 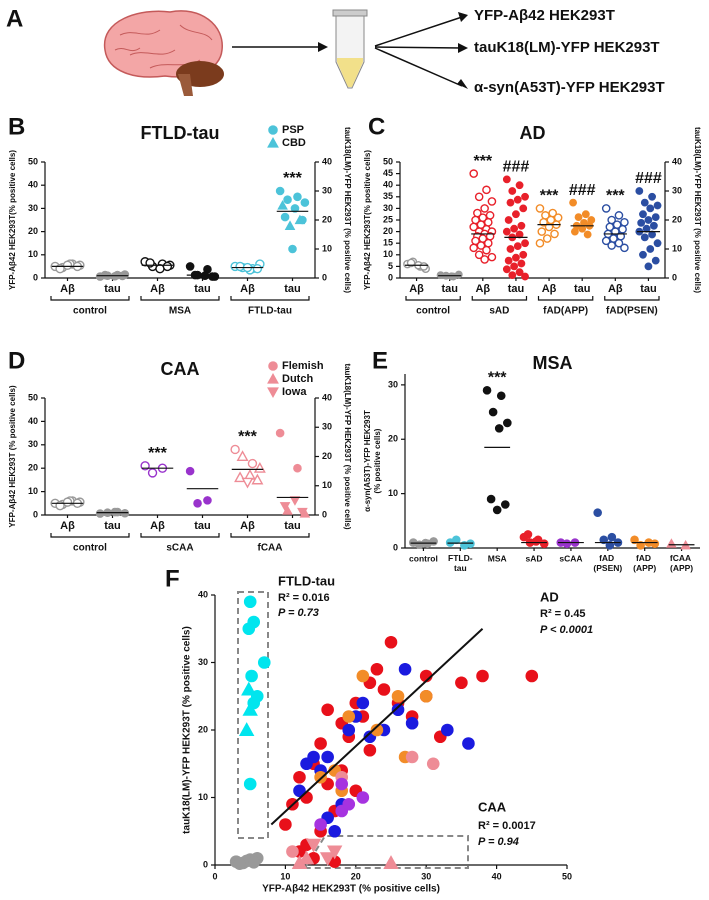 I want to click on x-tick-label: 40, so click(x=497, y=876).